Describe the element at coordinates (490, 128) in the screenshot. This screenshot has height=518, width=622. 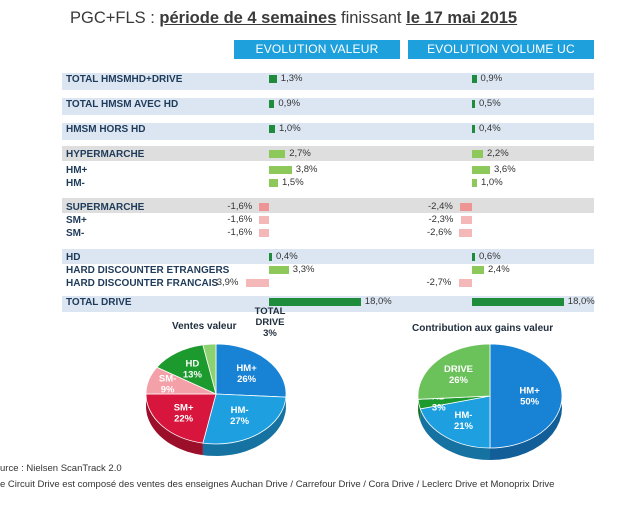
I see `value-volume-hmsm-hors-hd: 0,4%` at that location.